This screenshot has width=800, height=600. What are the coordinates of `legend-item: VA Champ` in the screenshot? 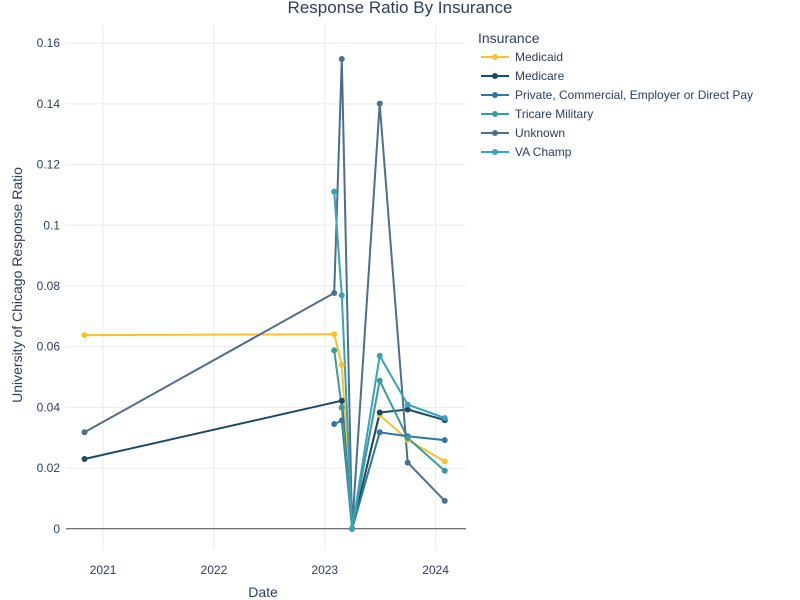 It's located at (526, 152).